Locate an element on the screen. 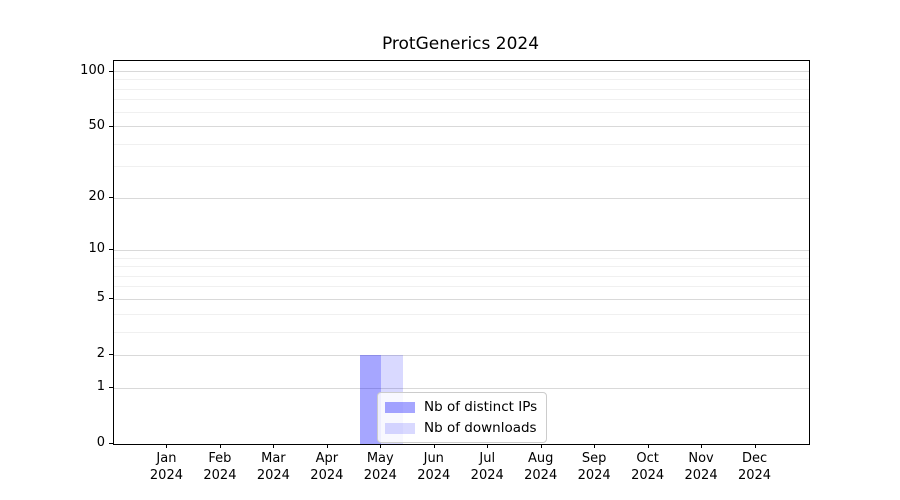 Image resolution: width=900 pixels, height=500 pixels. x-tick-label: Feb 2024 is located at coordinates (220, 467).